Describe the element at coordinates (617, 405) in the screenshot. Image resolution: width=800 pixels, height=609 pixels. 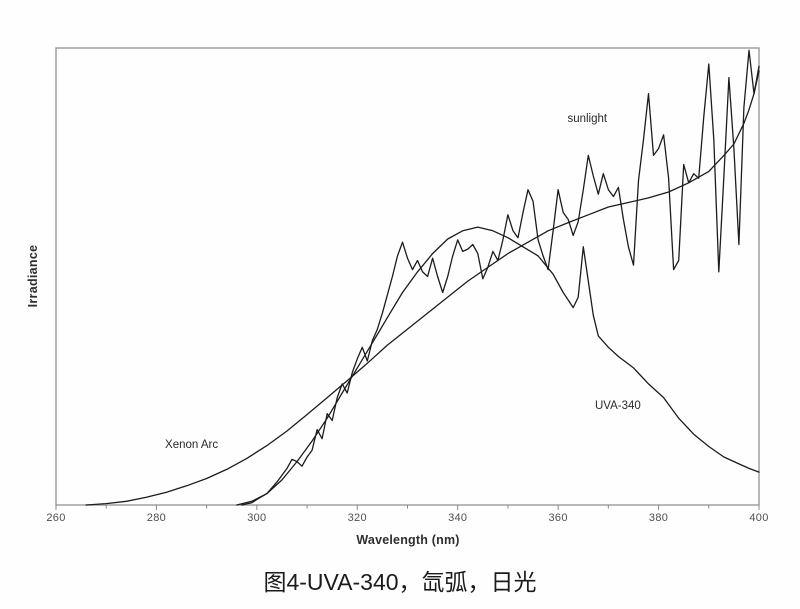
I see `series-label-uva-340: UVA-340` at that location.